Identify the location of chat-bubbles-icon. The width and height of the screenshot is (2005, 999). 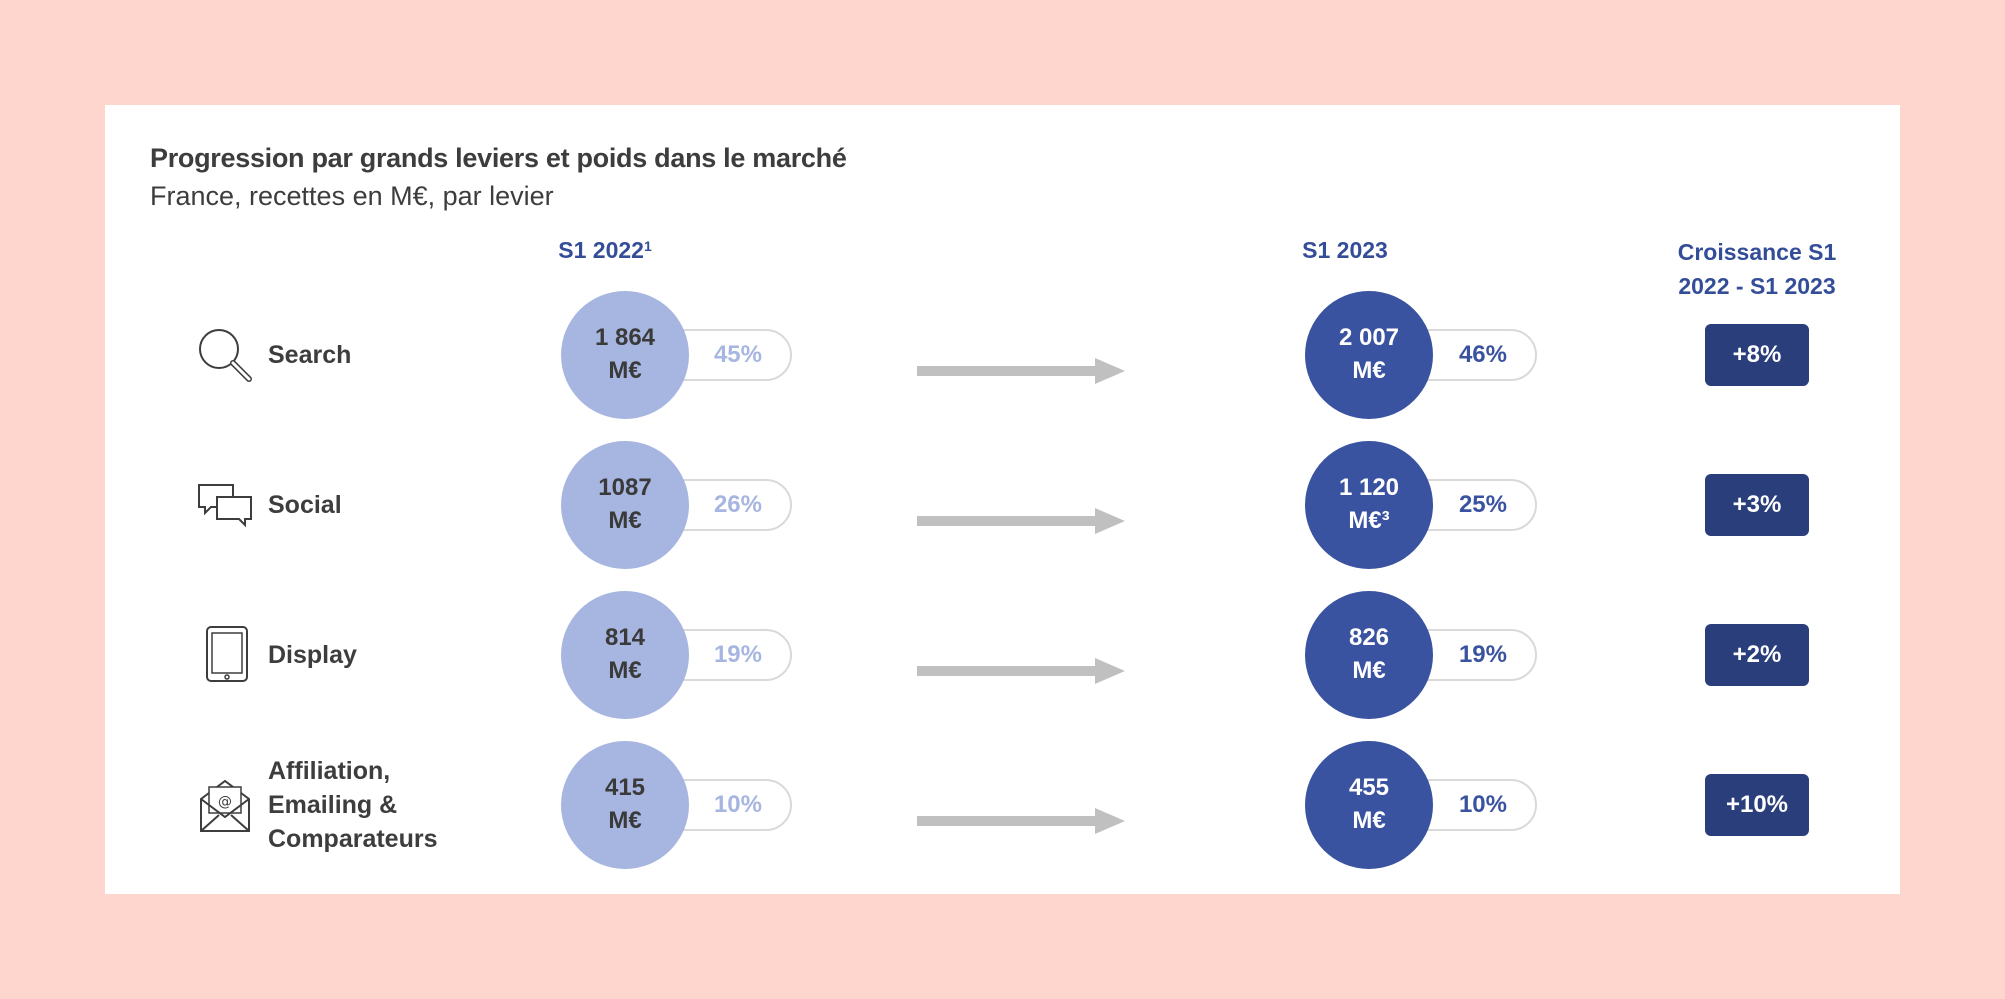
(225, 505).